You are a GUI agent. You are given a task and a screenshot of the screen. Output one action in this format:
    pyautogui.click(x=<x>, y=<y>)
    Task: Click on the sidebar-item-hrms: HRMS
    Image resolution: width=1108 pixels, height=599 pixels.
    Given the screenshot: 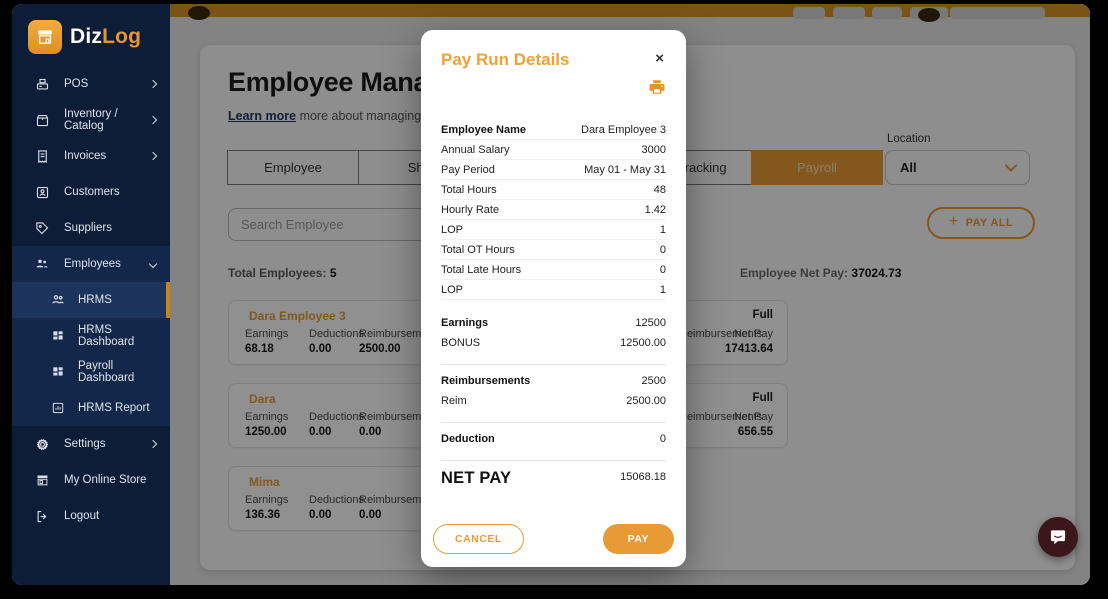 What is the action you would take?
    pyautogui.click(x=91, y=300)
    